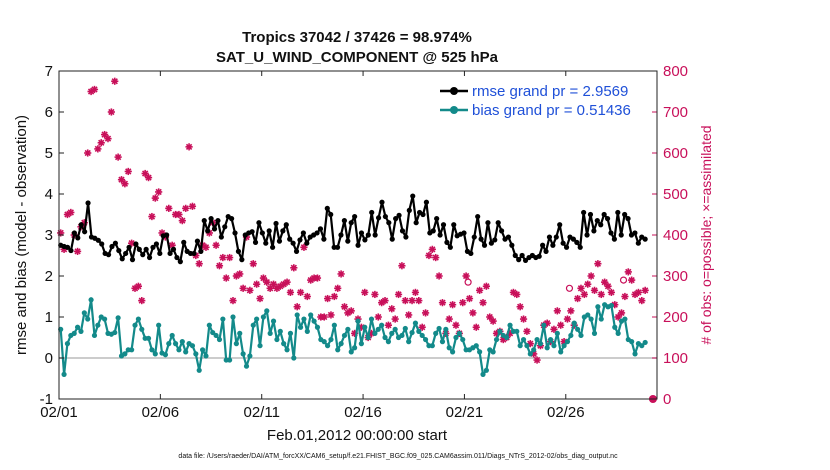  Describe the element at coordinates (49, 276) in the screenshot. I see `y-tick-label: 2` at that location.